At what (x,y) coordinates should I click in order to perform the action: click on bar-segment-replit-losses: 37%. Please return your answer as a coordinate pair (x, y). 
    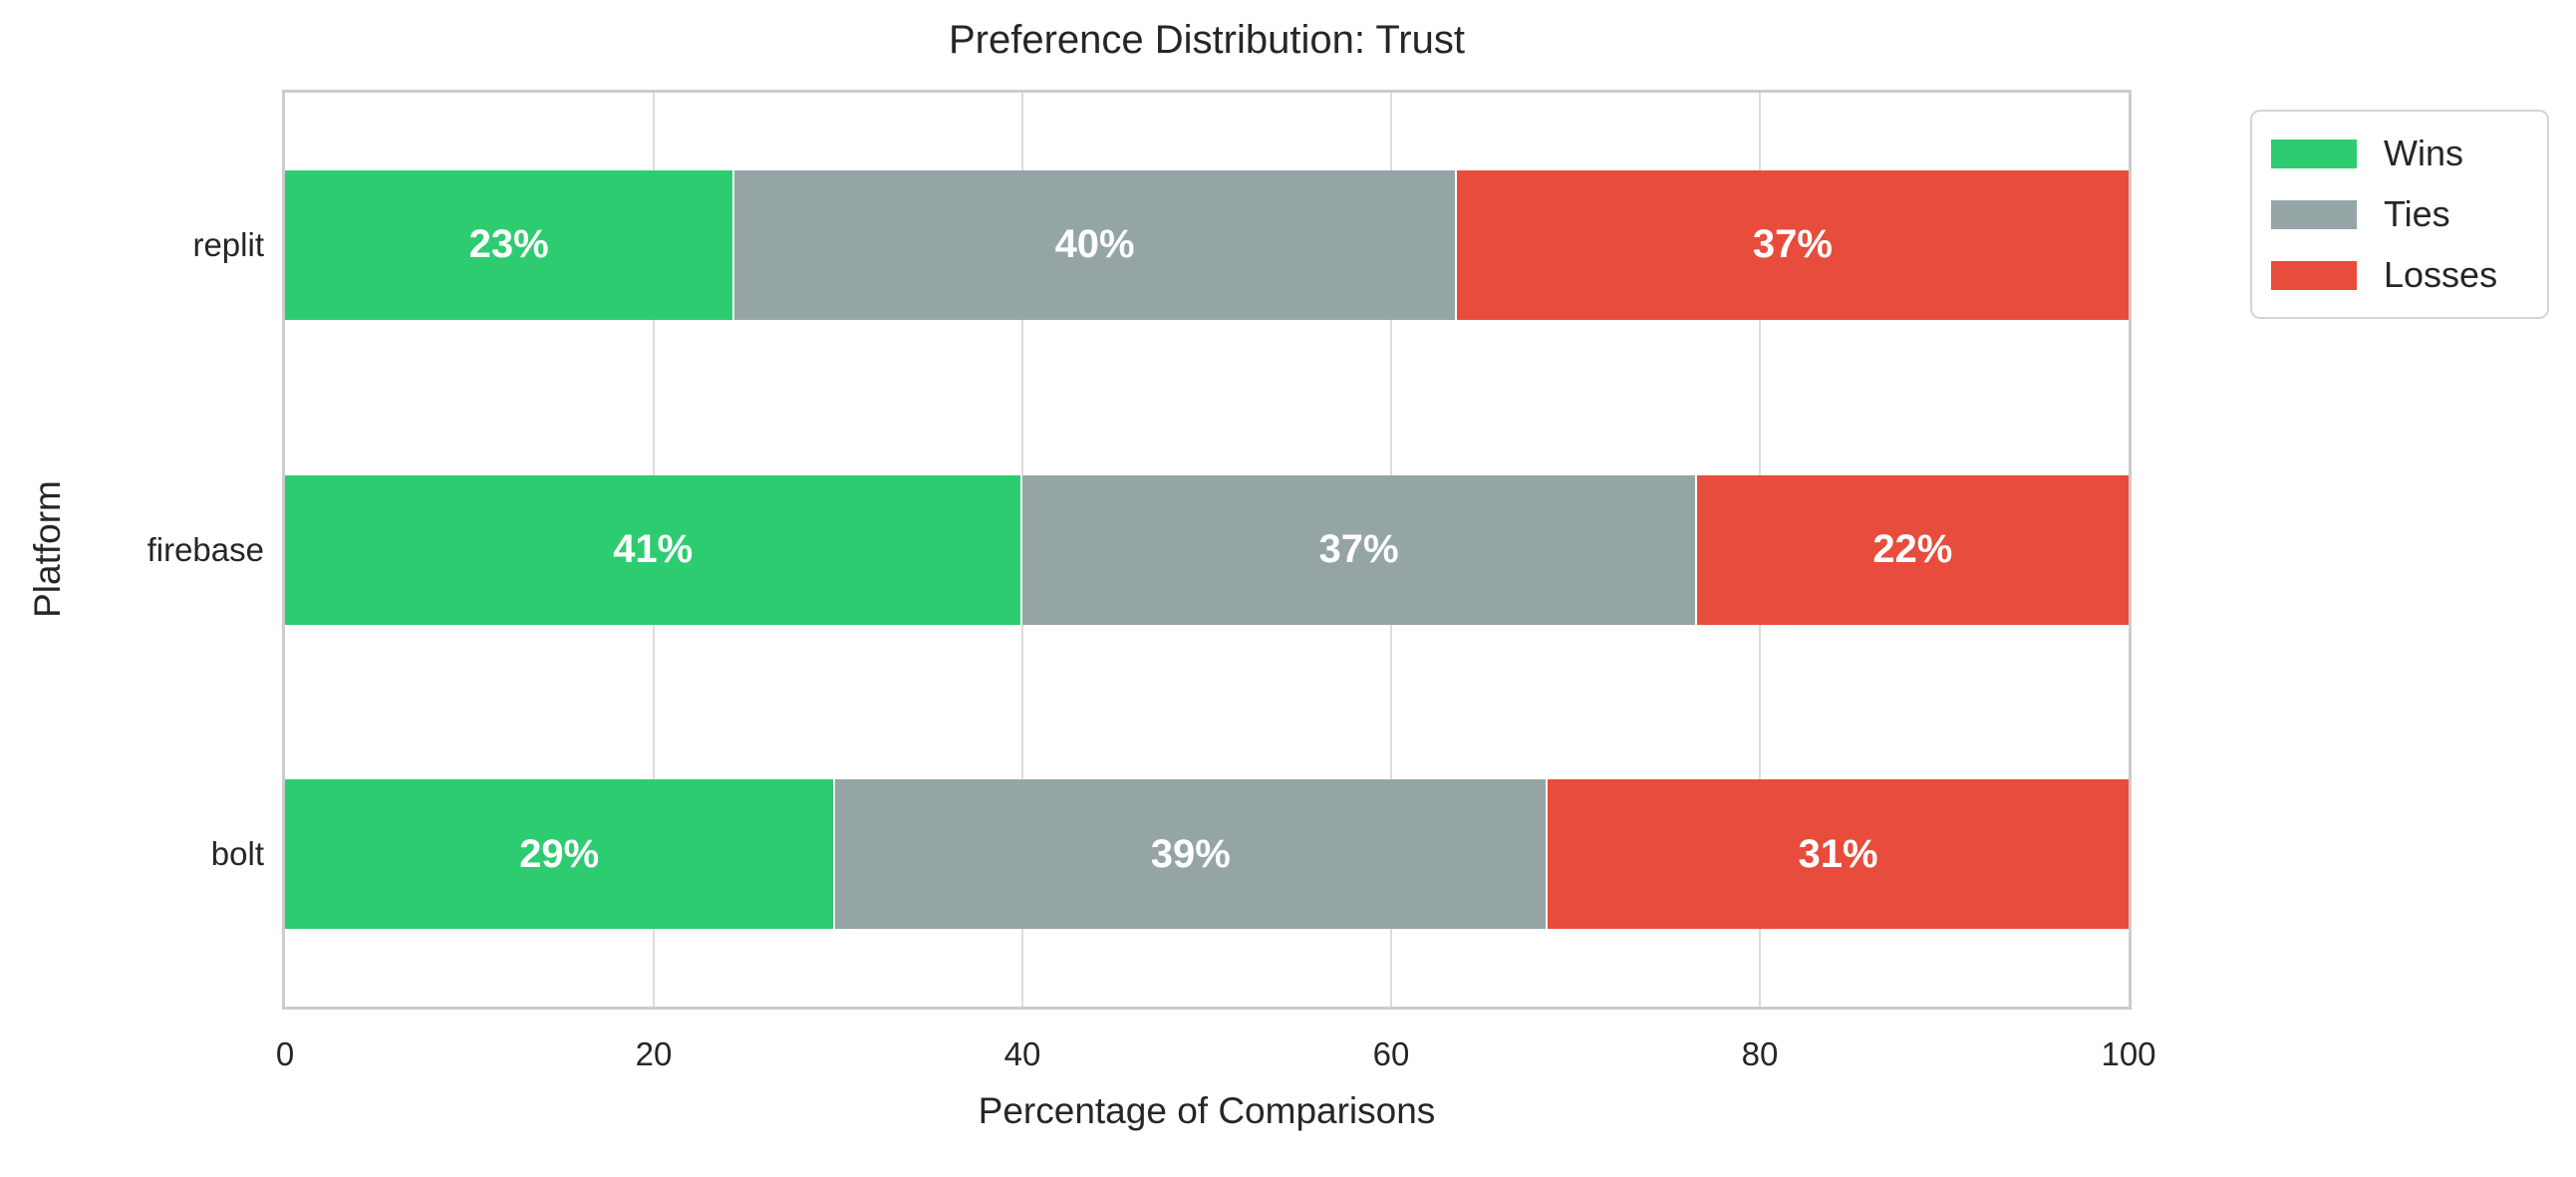
    Looking at the image, I should click on (1792, 244).